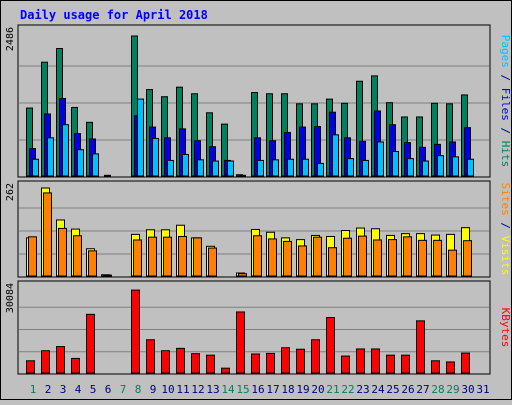  What do you see at coordinates (287, 389) in the screenshot?
I see `x-tick-label: 18` at bounding box center [287, 389].